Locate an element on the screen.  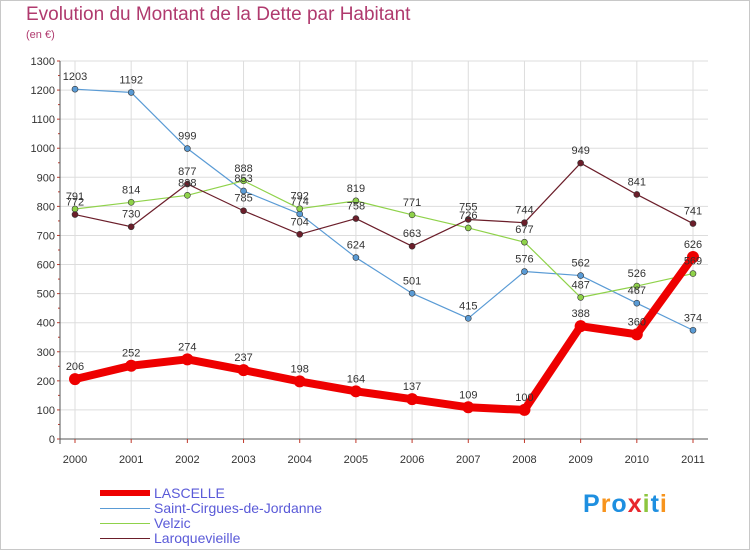
data-label: 487 is located at coordinates (580, 285).